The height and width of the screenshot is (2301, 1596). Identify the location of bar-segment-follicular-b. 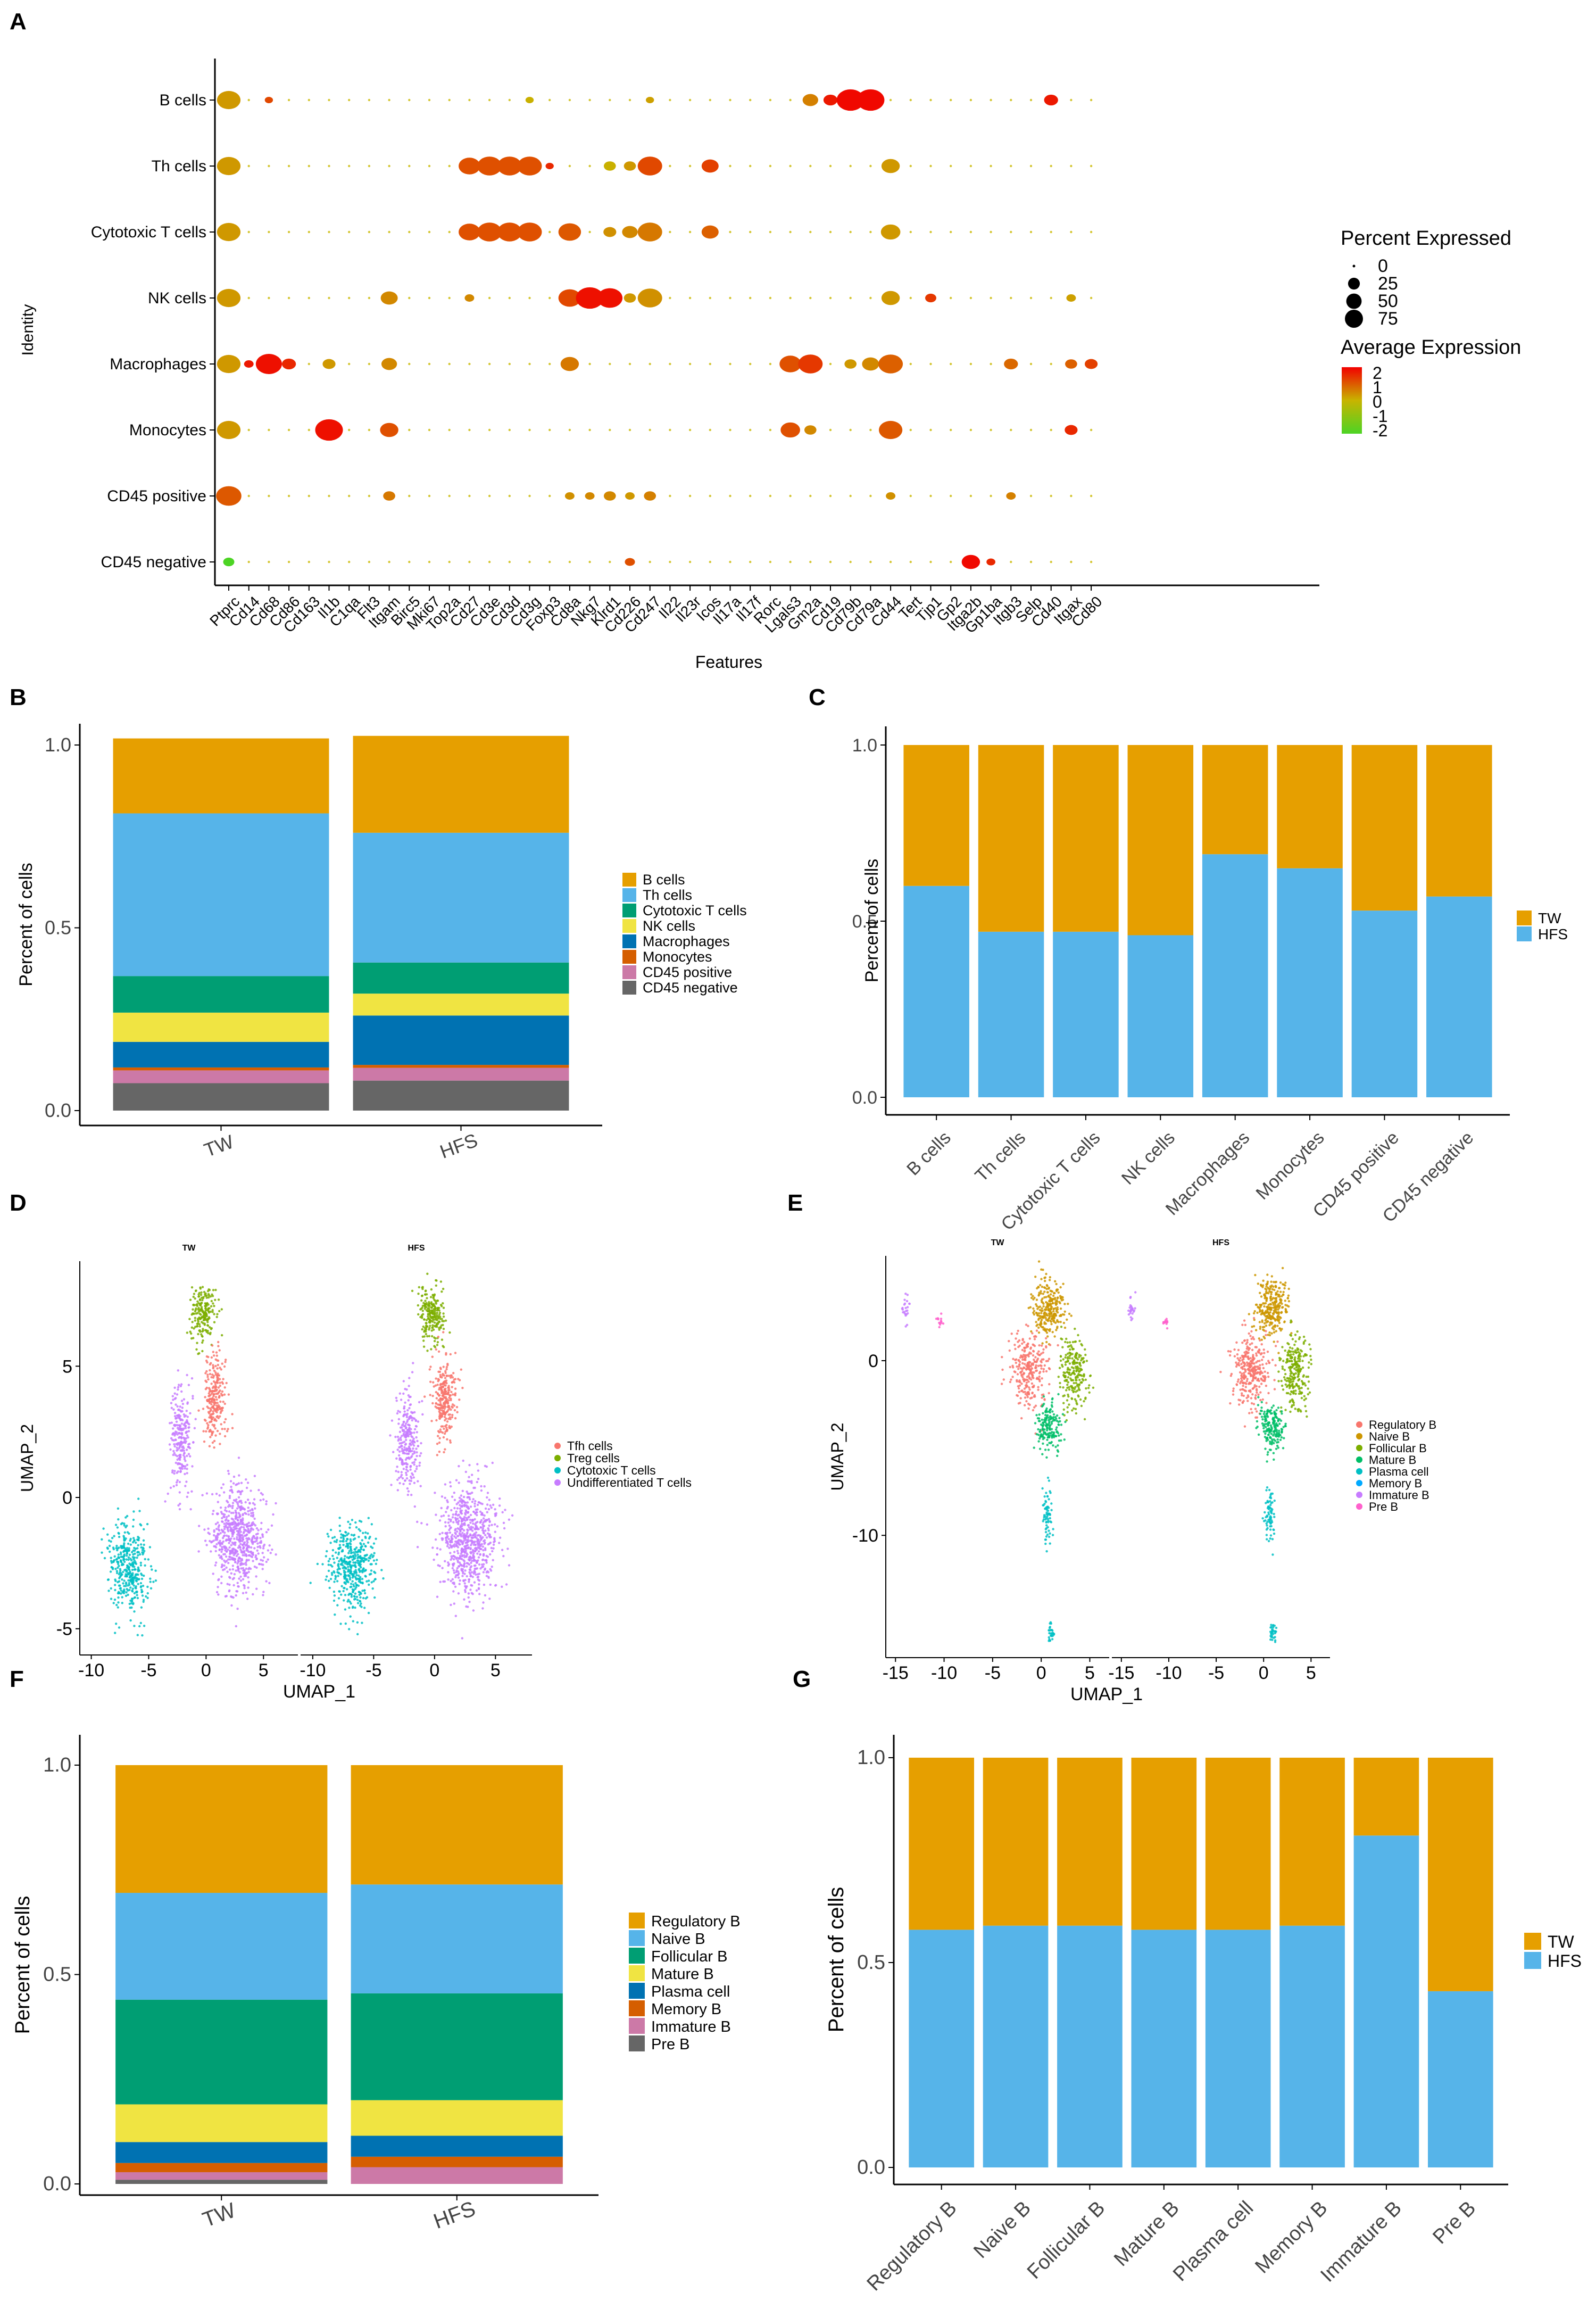
(221, 2052).